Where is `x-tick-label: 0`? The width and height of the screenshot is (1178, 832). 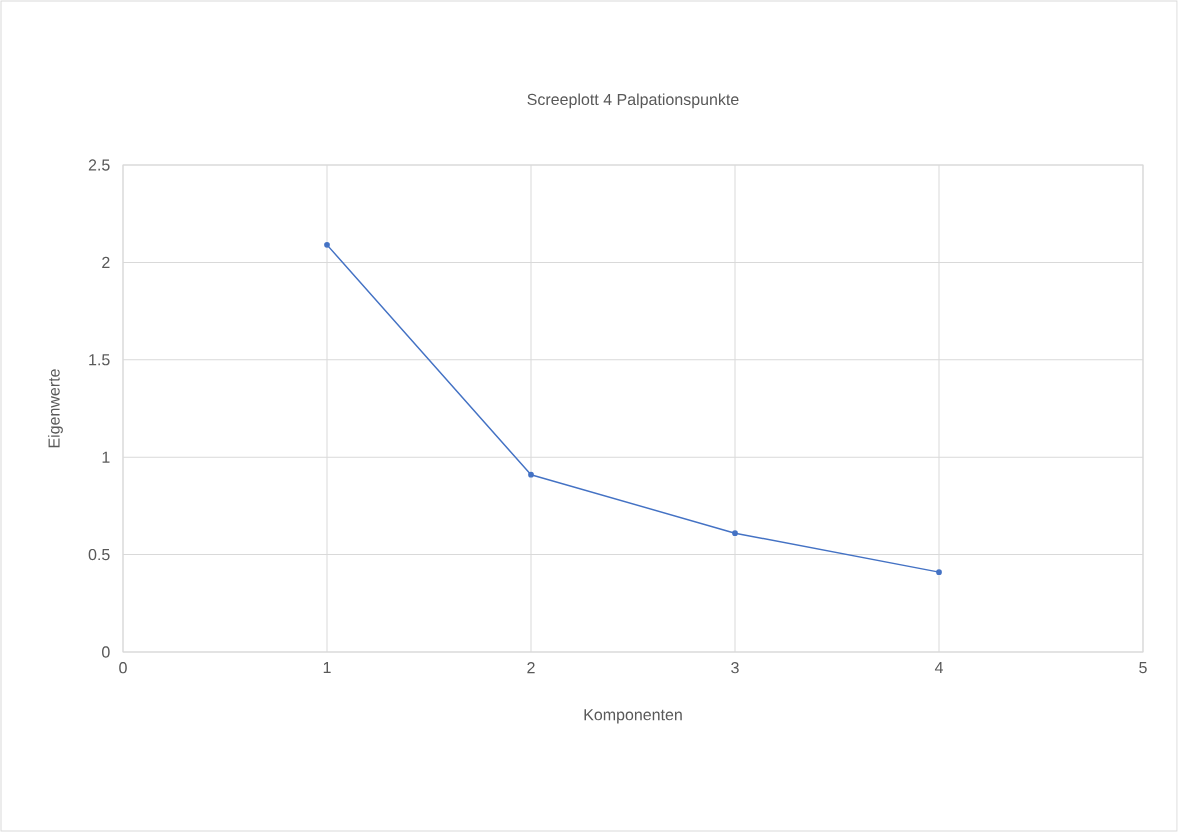 x-tick-label: 0 is located at coordinates (123, 668).